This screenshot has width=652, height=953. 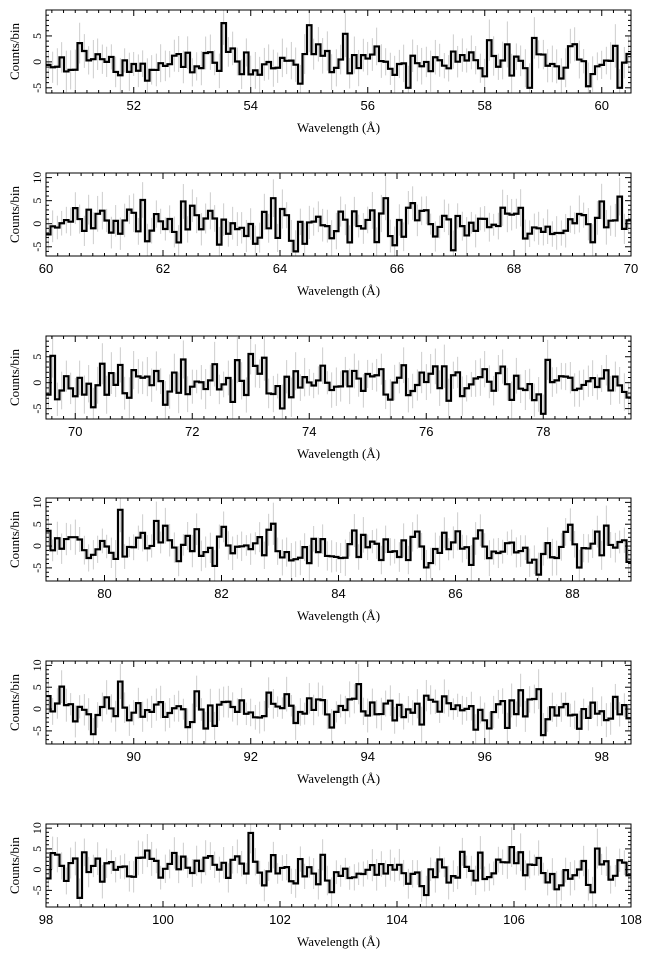 What do you see at coordinates (397, 268) in the screenshot?
I see `x-tick-label: 66` at bounding box center [397, 268].